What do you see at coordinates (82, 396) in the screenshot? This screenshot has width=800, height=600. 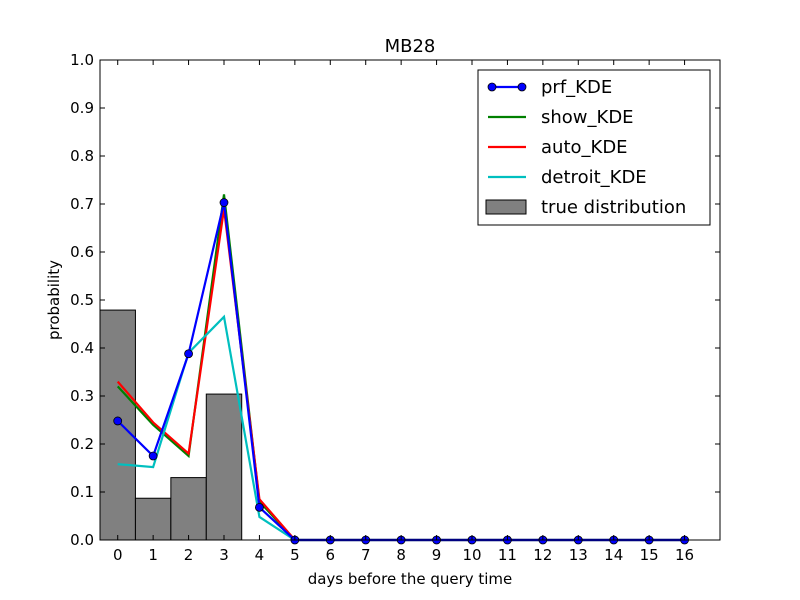 I see `y-tick-label: 0.3` at bounding box center [82, 396].